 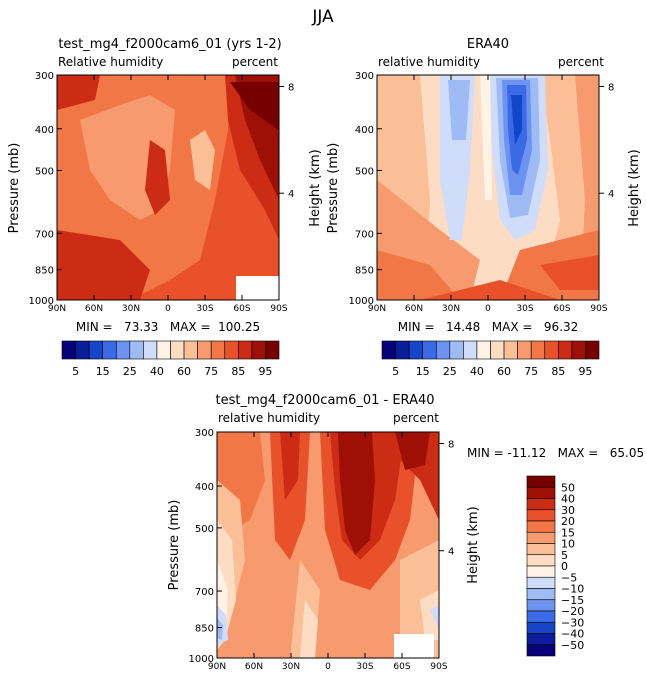 What do you see at coordinates (488, 44) in the screenshot?
I see `panel-title: ERA40` at bounding box center [488, 44].